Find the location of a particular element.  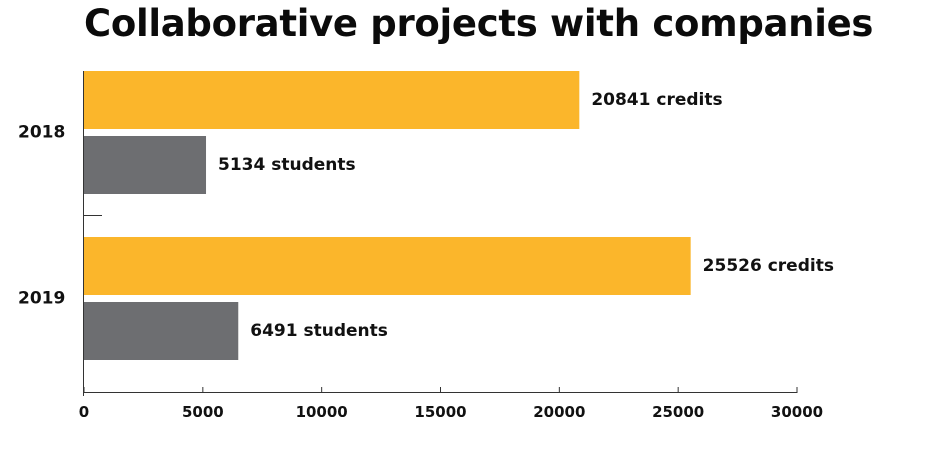

x-tick-label-25000: 25000 is located at coordinates (678, 412).